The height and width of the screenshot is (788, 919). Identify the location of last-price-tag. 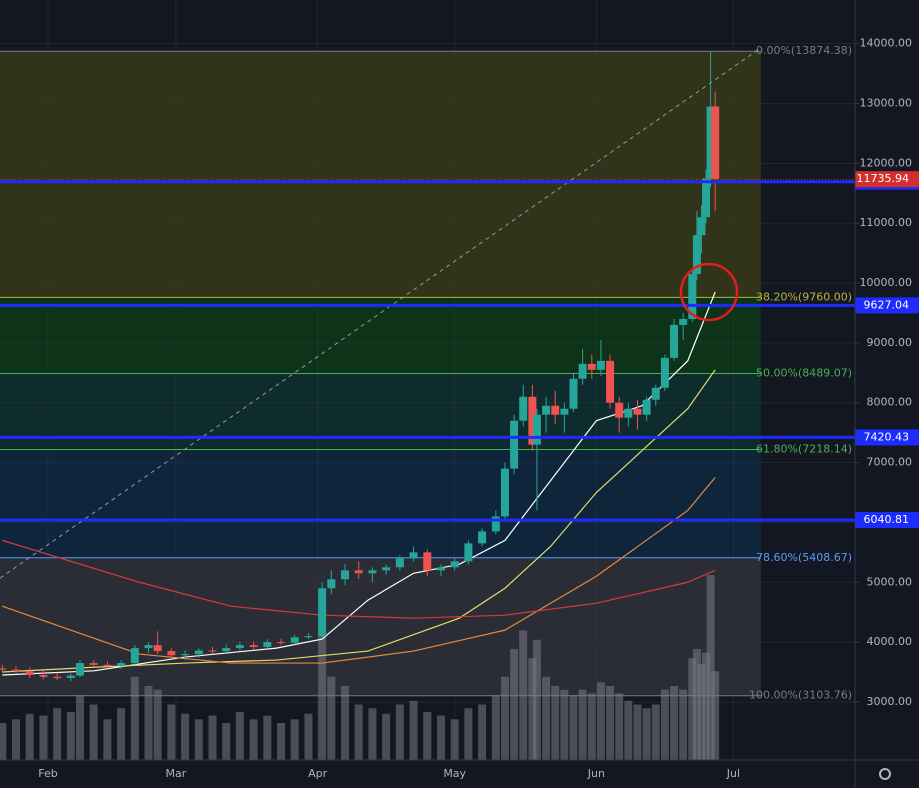
(887, 179).